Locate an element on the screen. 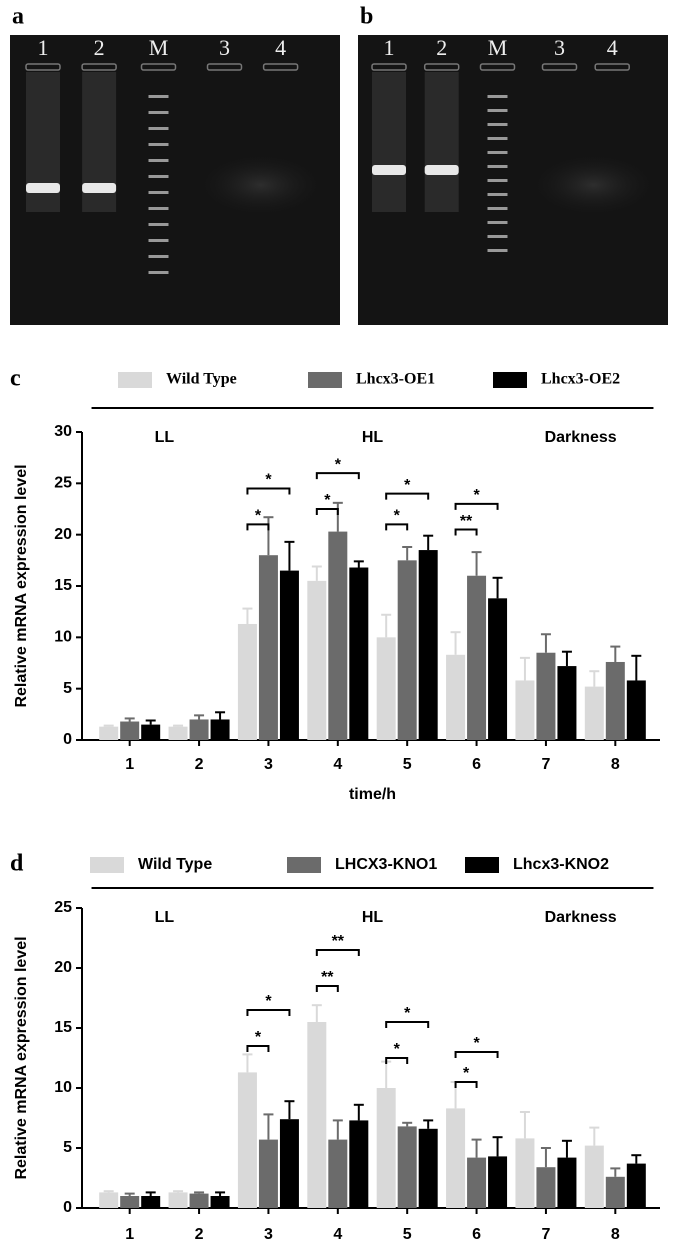 This screenshot has height=1251, width=685. lane-label: 4 is located at coordinates (280, 47).